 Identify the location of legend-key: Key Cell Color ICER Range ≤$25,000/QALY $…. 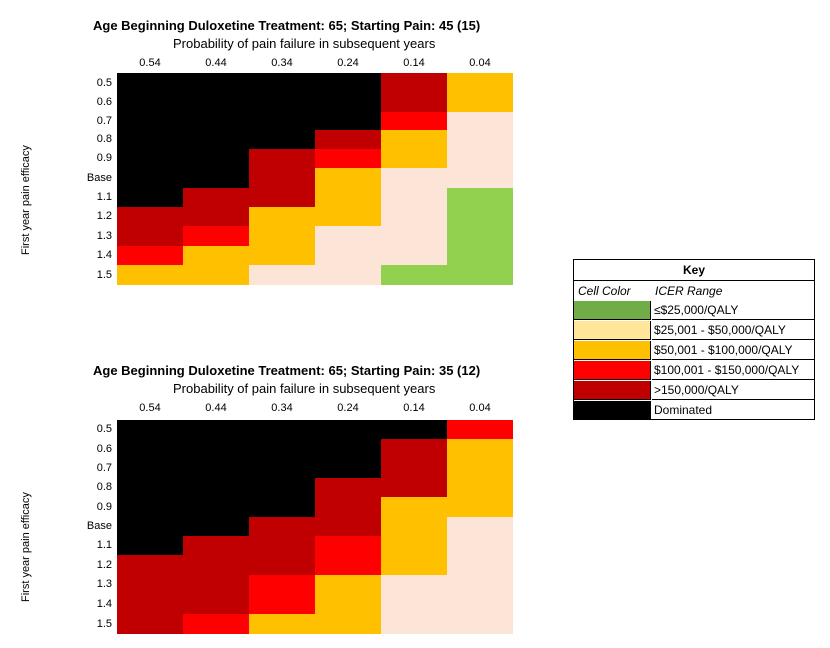
(694, 339).